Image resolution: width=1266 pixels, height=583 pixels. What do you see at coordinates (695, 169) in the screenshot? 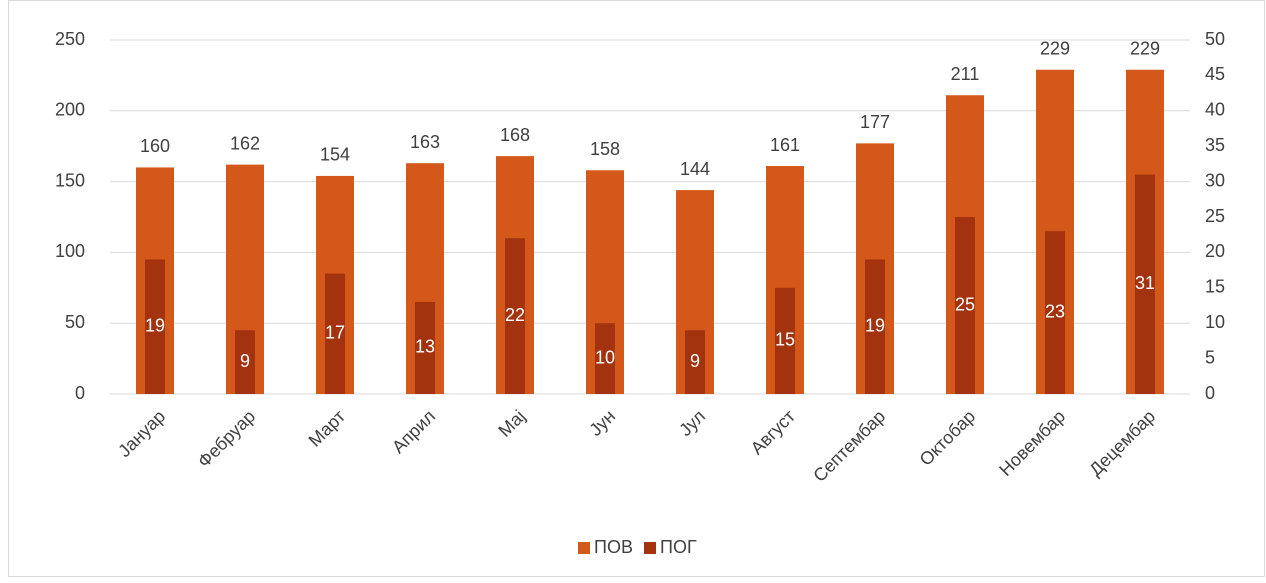
I see `data-label: 144` at bounding box center [695, 169].